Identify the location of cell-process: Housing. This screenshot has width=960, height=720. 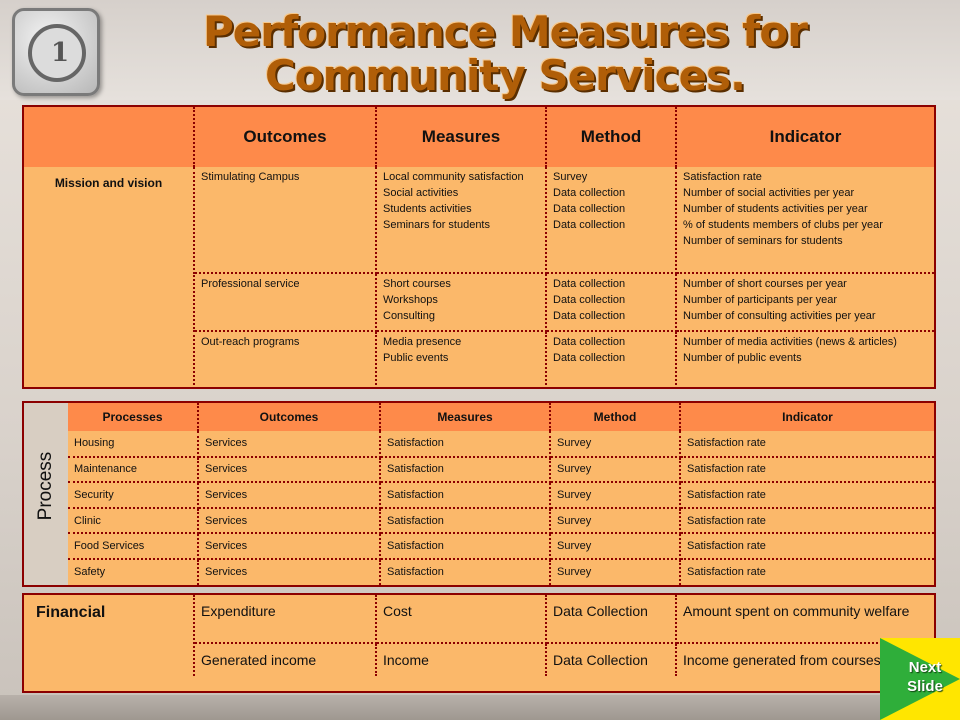
(133, 444).